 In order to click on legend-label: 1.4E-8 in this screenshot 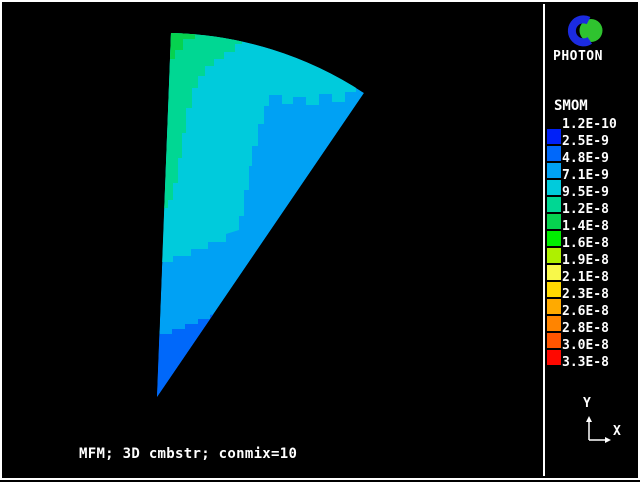, I will do `click(585, 226)`.